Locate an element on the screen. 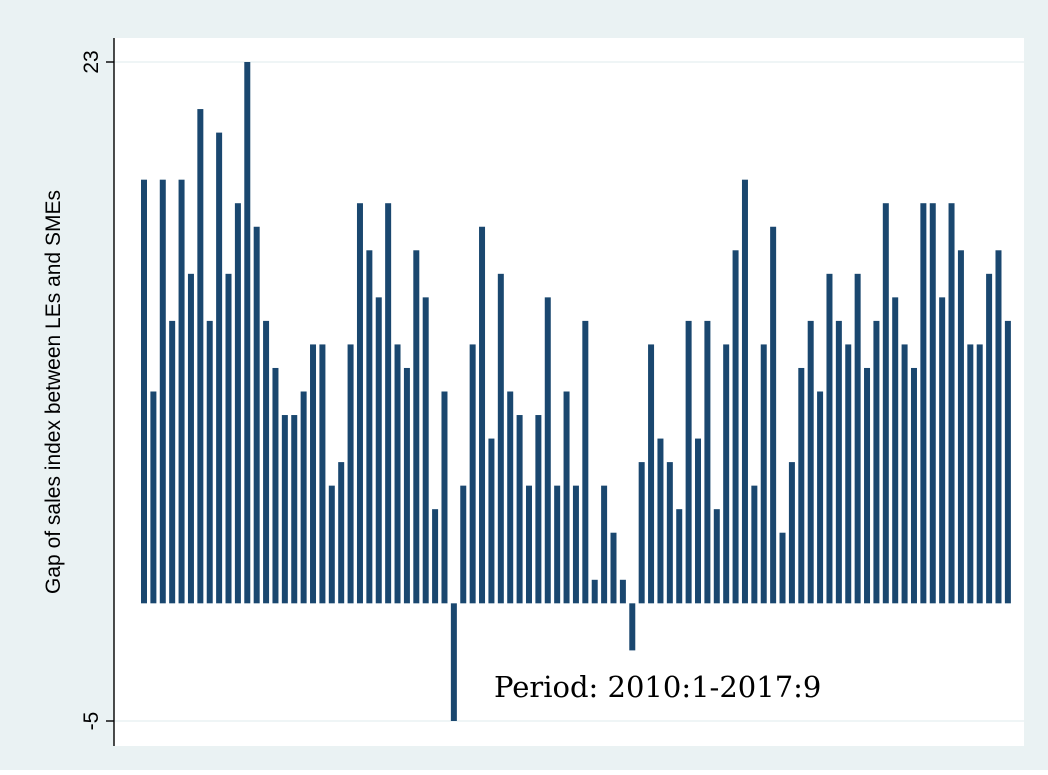 This screenshot has width=1048, height=775. y-tick-label: -5 is located at coordinates (91, 721).